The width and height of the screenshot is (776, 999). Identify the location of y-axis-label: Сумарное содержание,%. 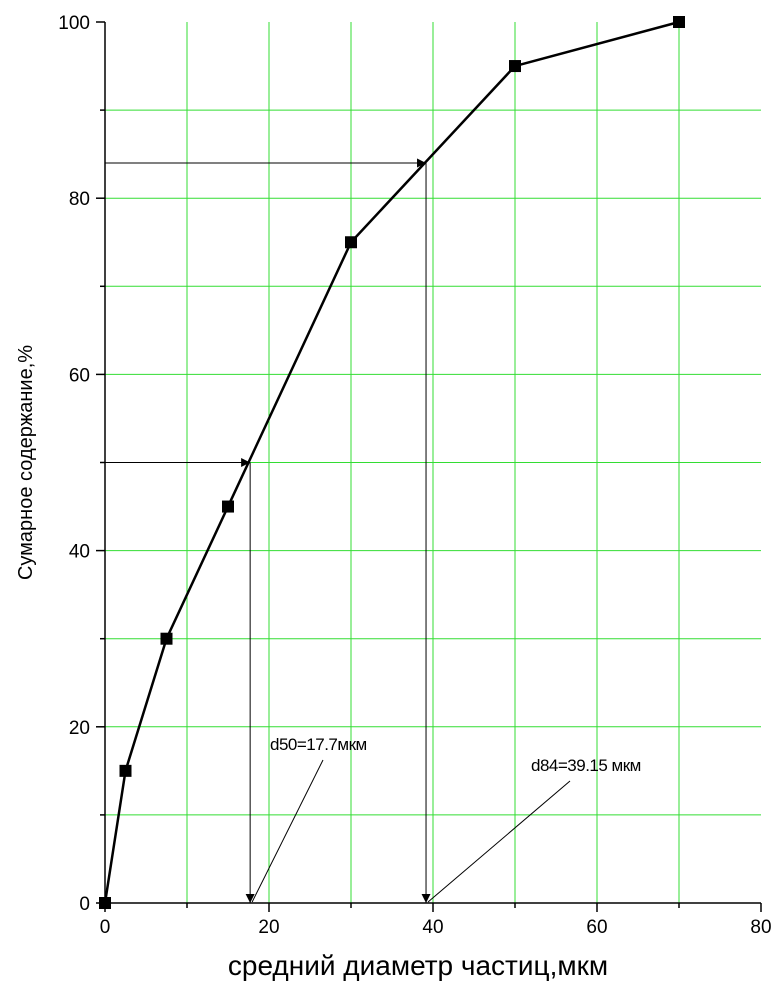
(26, 462).